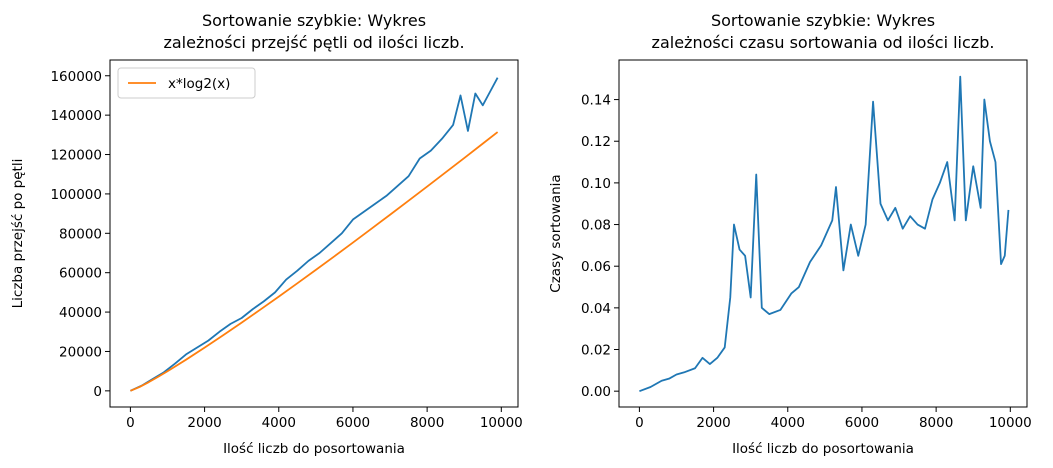 The width and height of the screenshot is (1053, 468). Describe the element at coordinates (596, 184) in the screenshot. I see `y-tick-label: 0.10` at that location.